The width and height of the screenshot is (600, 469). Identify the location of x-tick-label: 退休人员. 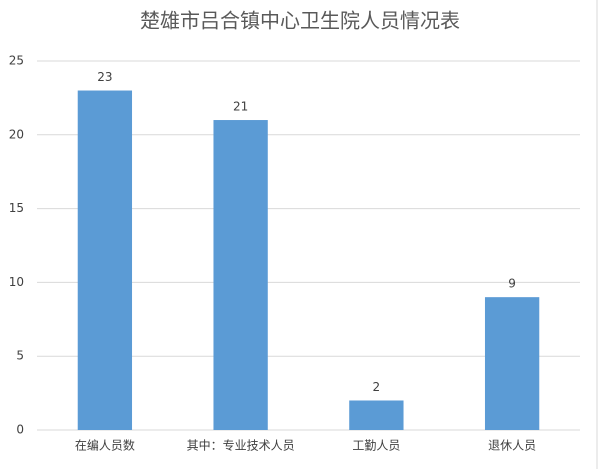
(512, 446).